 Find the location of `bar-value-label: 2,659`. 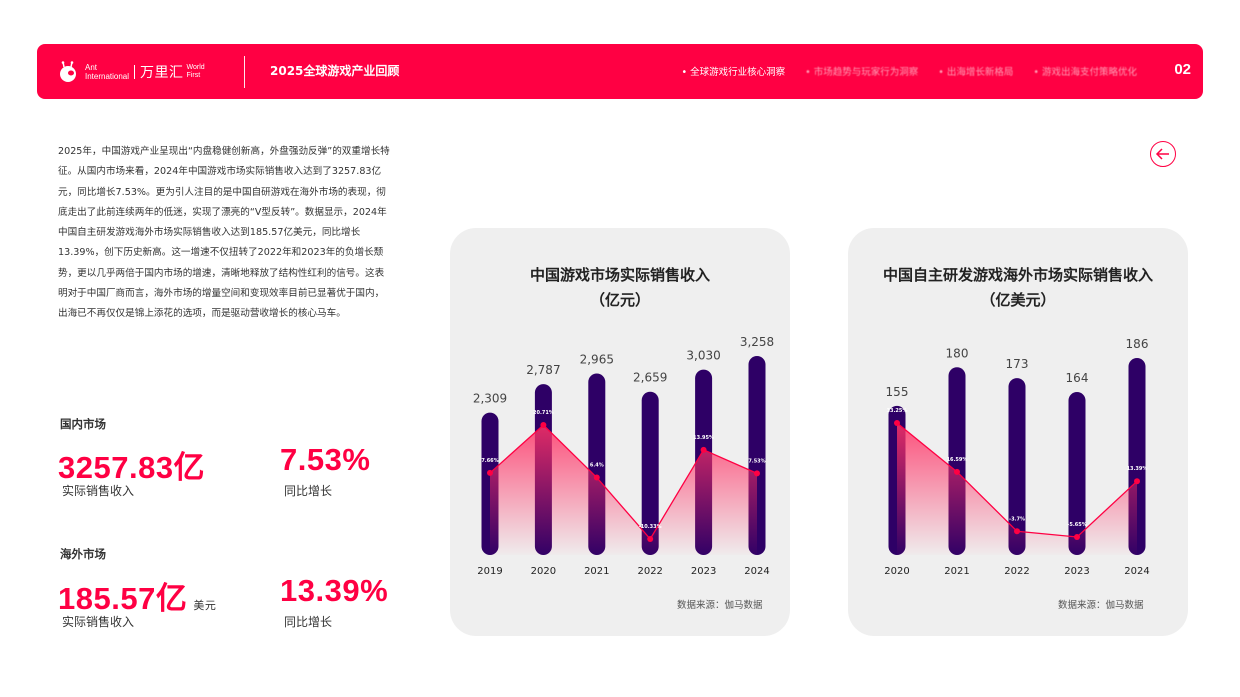

bar-value-label: 2,659 is located at coordinates (650, 378).